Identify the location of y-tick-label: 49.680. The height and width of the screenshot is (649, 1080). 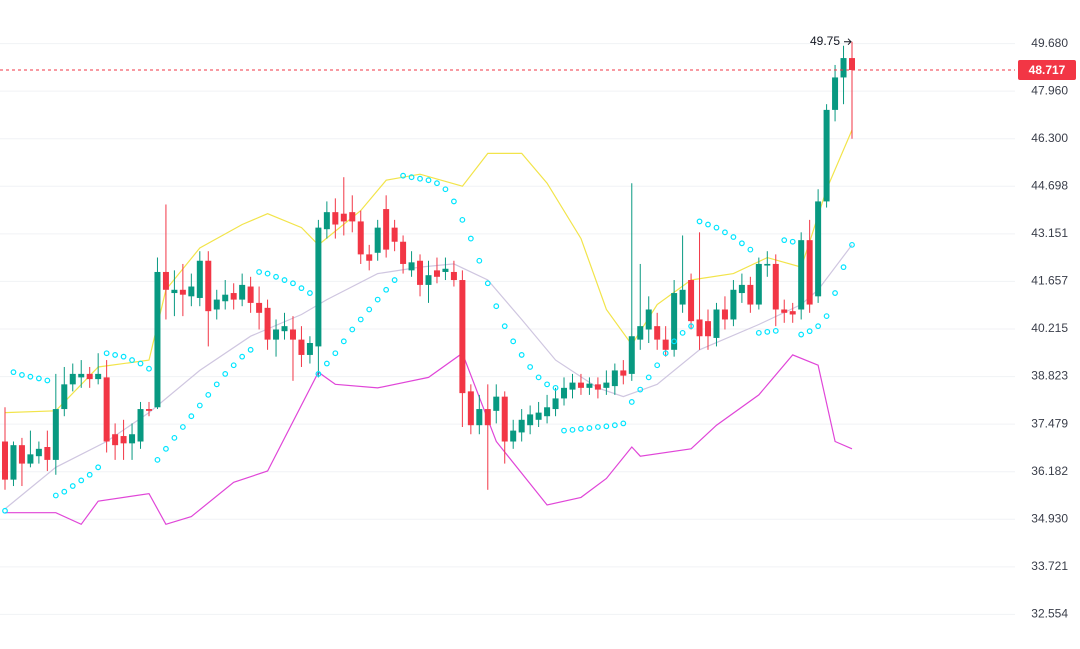
(1049, 43).